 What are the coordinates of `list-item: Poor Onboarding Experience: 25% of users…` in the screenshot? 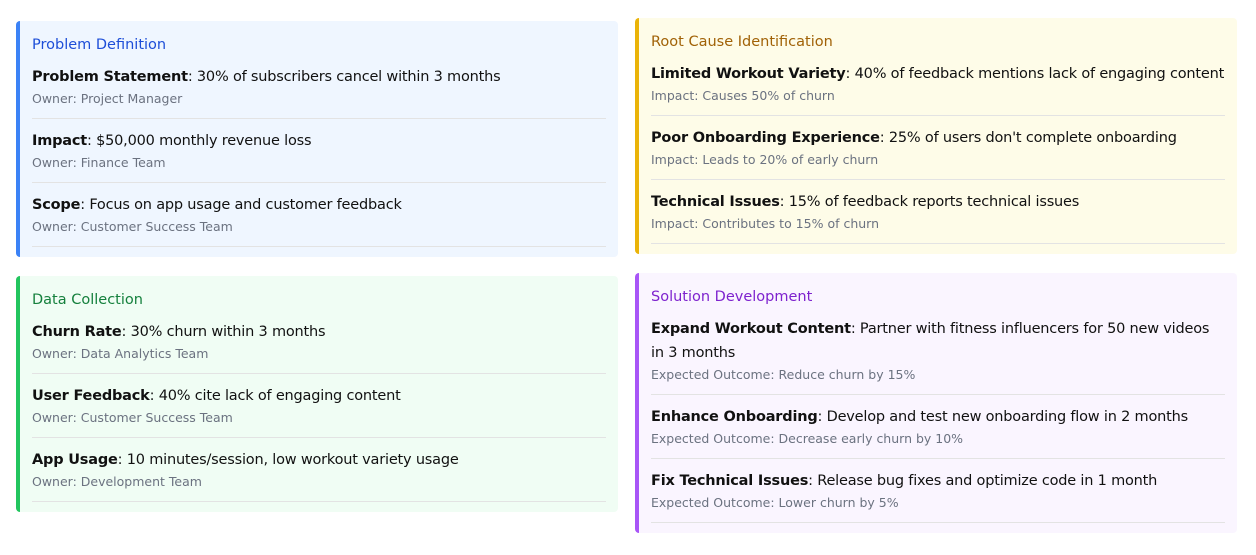 It's located at (938, 153).